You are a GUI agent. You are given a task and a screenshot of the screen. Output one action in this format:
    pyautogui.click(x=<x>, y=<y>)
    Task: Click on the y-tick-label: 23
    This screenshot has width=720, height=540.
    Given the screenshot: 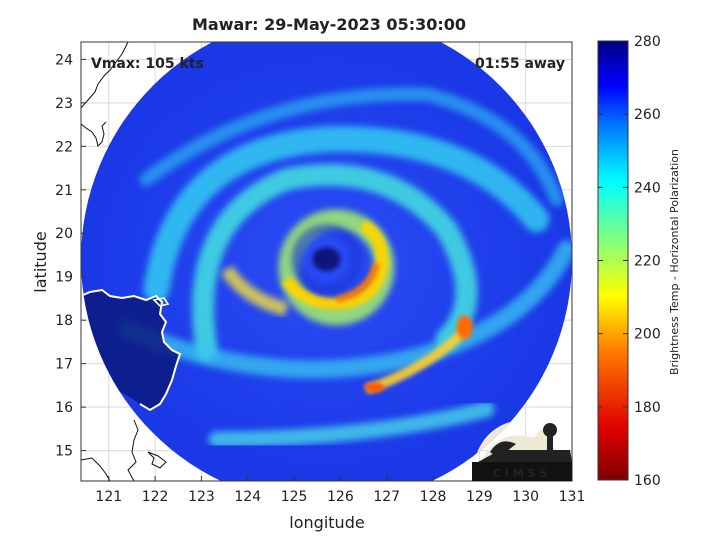 What is the action you would take?
    pyautogui.click(x=64, y=104)
    